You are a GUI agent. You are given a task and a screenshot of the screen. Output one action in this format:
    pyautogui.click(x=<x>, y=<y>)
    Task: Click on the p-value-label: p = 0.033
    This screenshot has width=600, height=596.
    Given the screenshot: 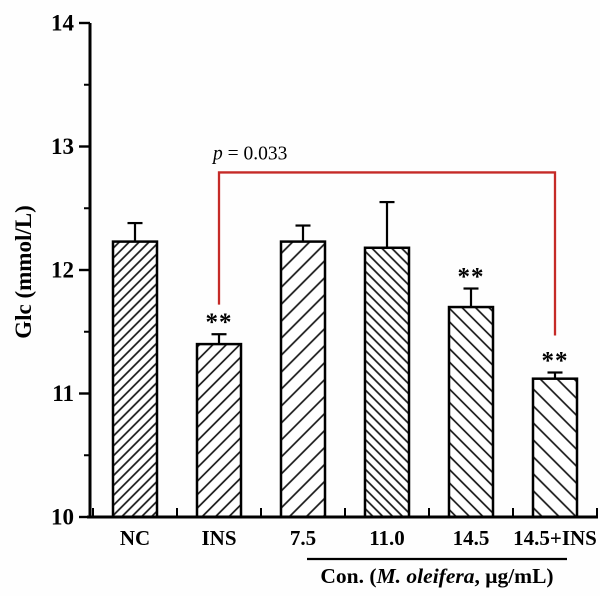 What is the action you would take?
    pyautogui.click(x=249, y=153)
    